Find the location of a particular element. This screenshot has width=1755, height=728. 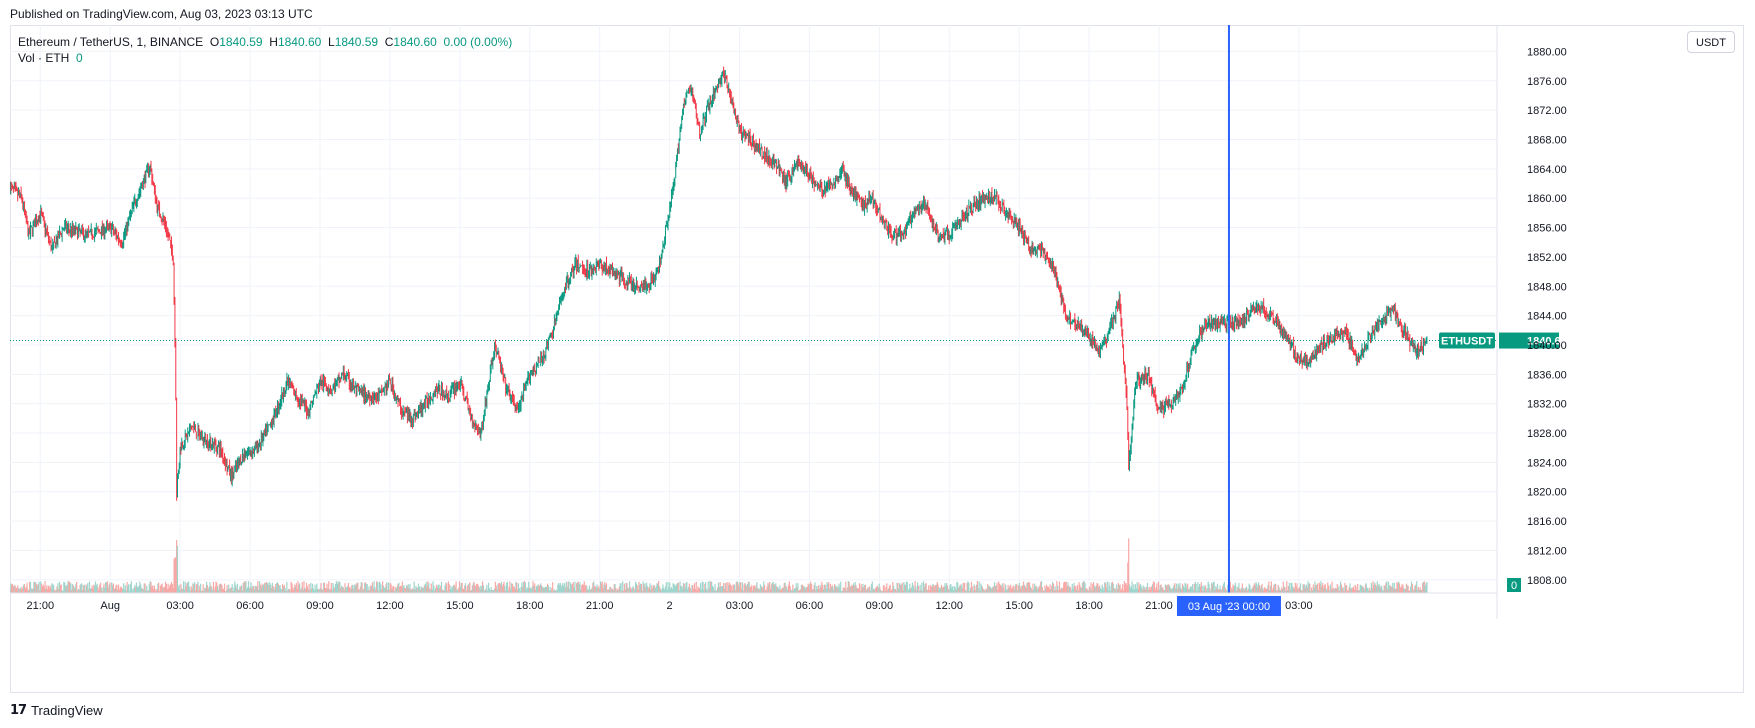

y-tick-label: 1812.00 is located at coordinates (1547, 551).